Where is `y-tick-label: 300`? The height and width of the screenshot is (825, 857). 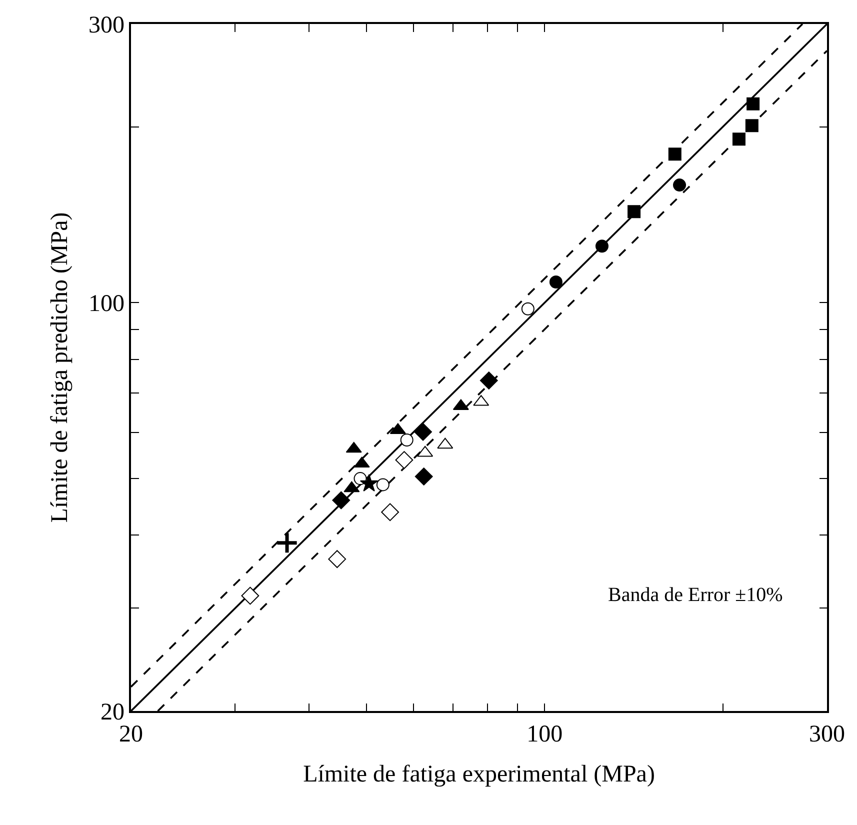
y-tick-label: 300 is located at coordinates (106, 25).